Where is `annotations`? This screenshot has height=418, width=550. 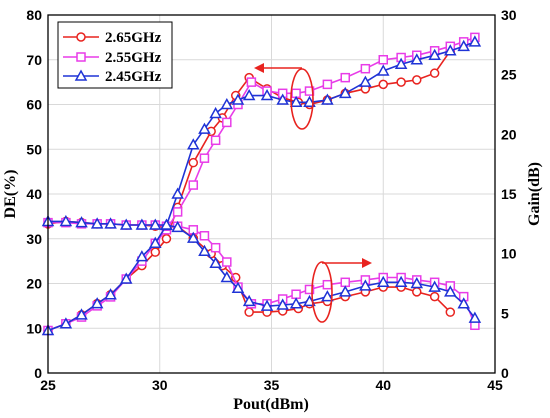
annotations is located at coordinates (313, 193).